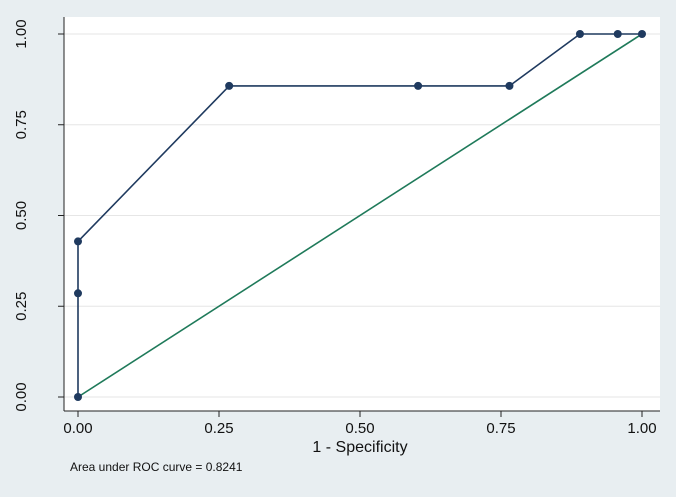  What do you see at coordinates (21, 396) in the screenshot?
I see `y-tick-label: 0.00` at bounding box center [21, 396].